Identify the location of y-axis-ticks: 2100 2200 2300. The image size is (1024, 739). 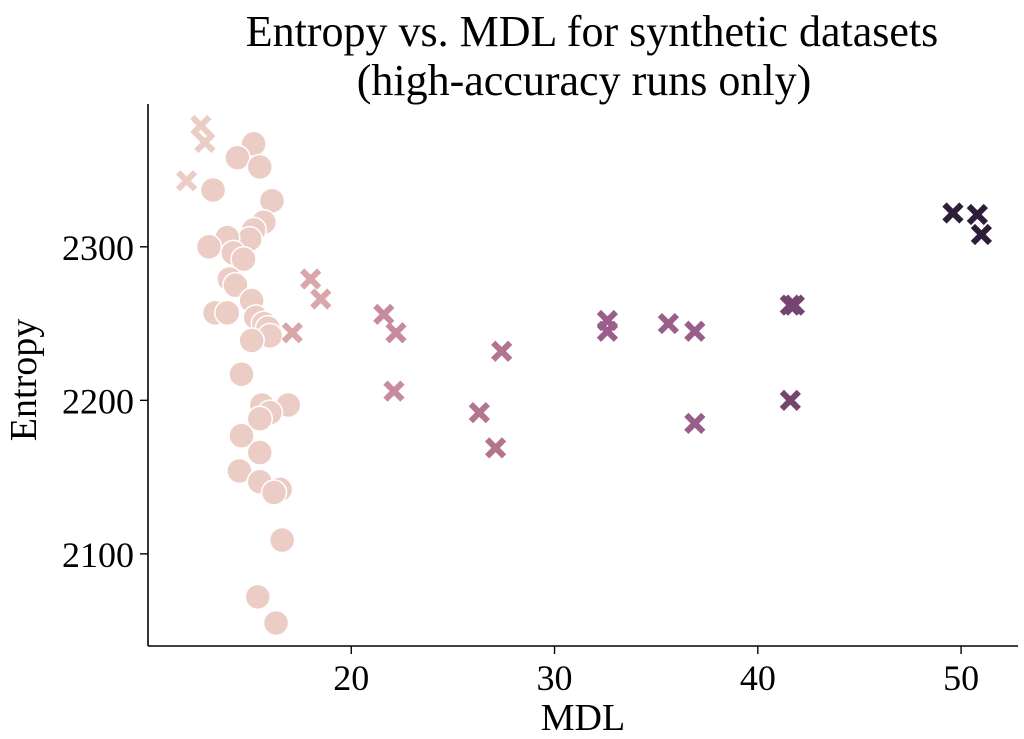
(105, 401).